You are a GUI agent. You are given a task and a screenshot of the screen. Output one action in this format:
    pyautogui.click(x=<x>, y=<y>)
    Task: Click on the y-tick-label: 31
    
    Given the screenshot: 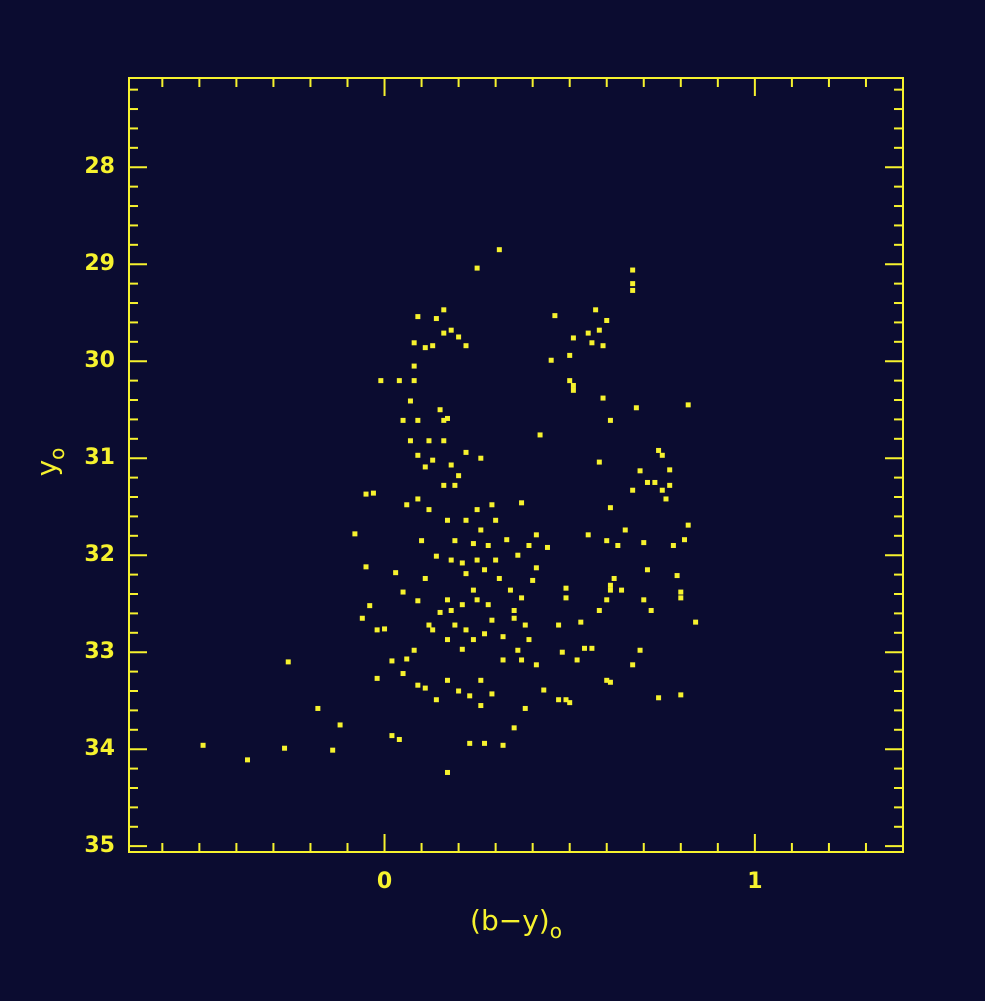 What is the action you would take?
    pyautogui.click(x=99, y=457)
    